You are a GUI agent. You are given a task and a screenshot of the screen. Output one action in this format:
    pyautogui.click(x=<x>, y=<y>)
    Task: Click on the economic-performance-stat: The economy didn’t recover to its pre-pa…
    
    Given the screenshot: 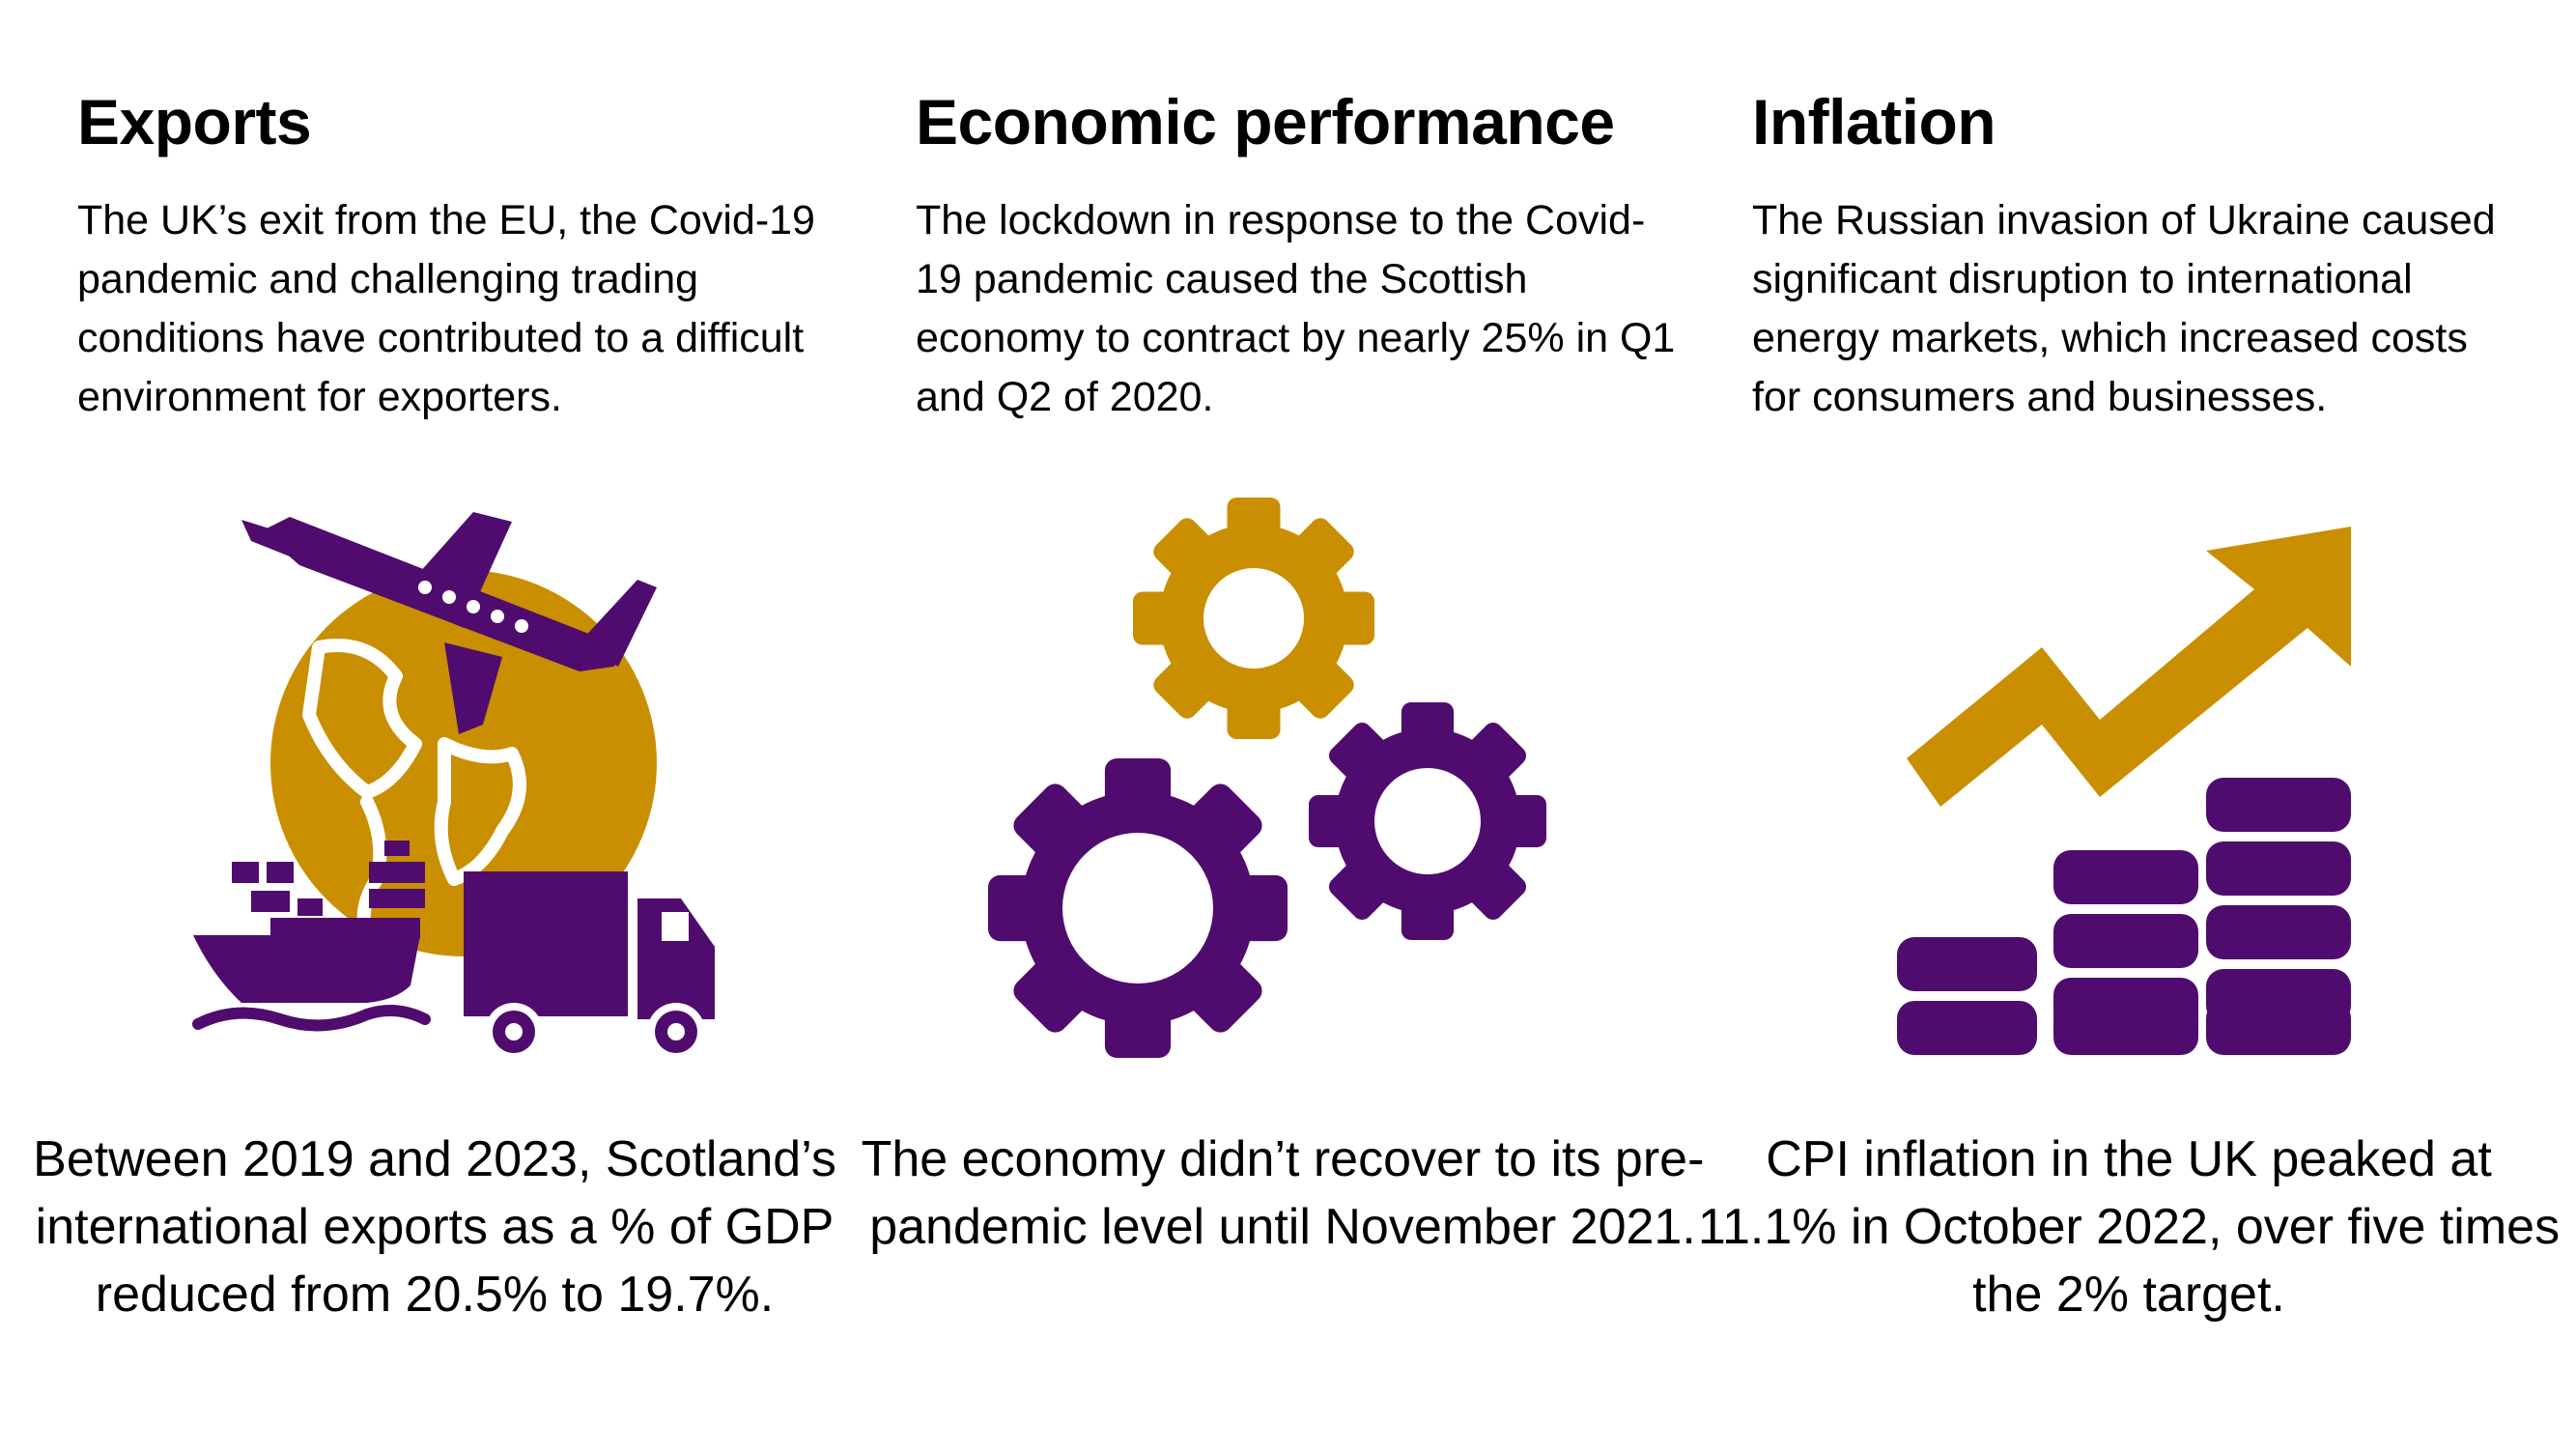 What is the action you would take?
    pyautogui.click(x=1283, y=1193)
    